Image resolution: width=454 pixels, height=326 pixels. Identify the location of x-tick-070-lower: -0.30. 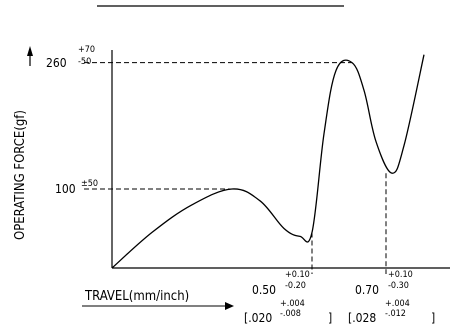
(398, 286).